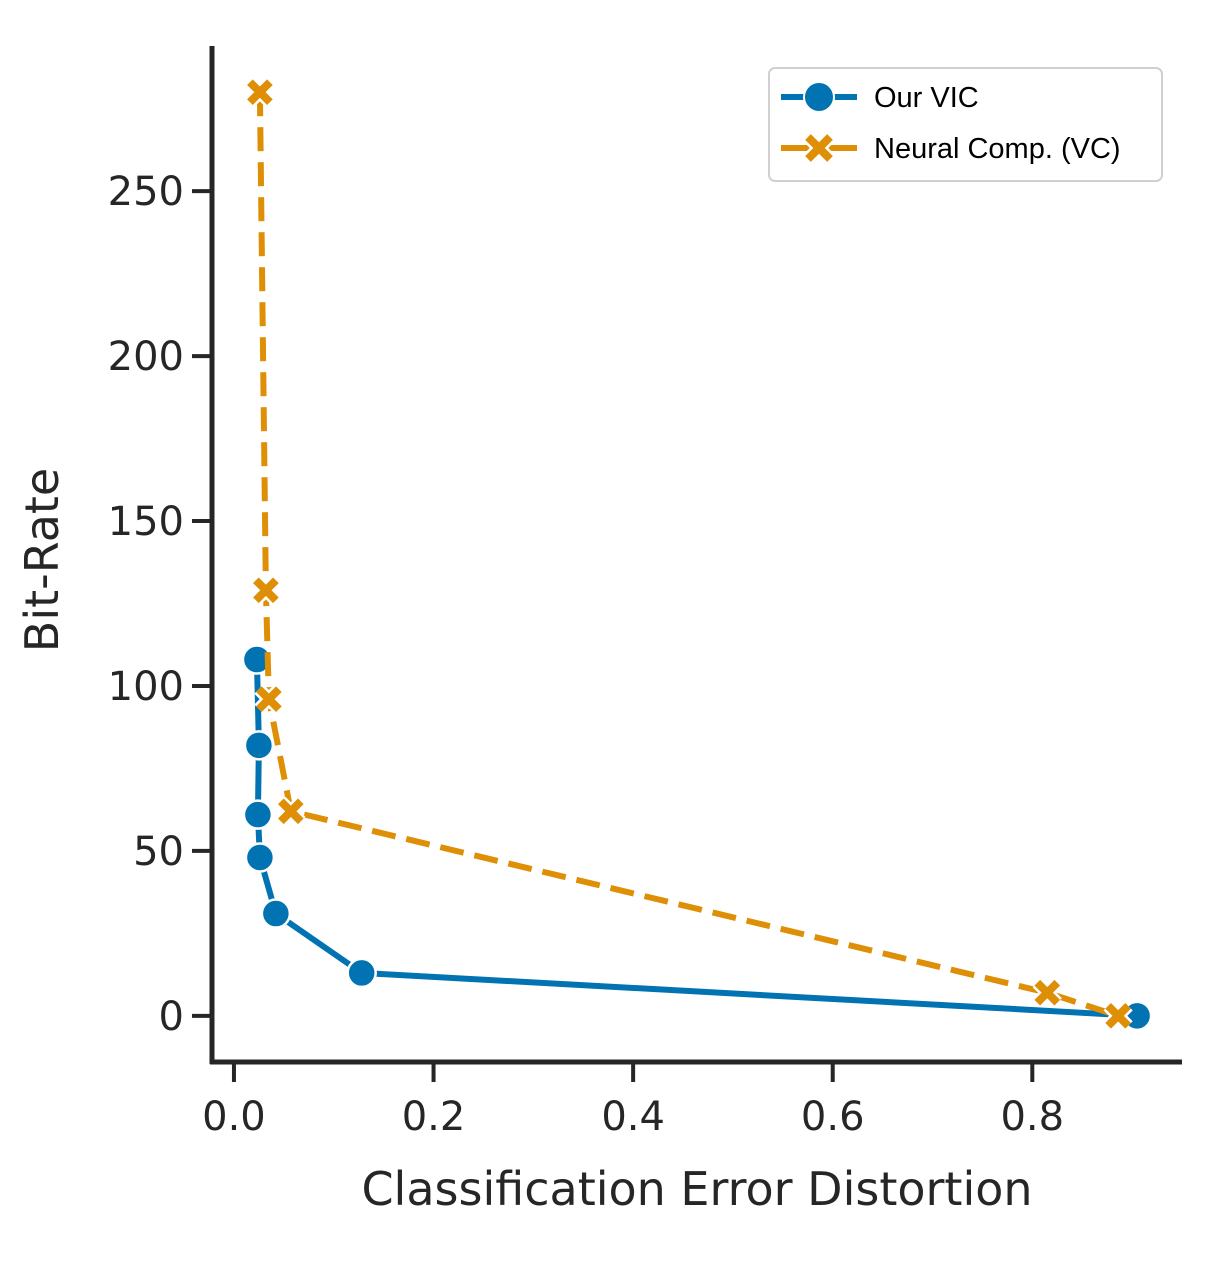 The width and height of the screenshot is (1210, 1265). Describe the element at coordinates (42, 560) in the screenshot. I see `y-axis-title: Bit-Rate` at that location.